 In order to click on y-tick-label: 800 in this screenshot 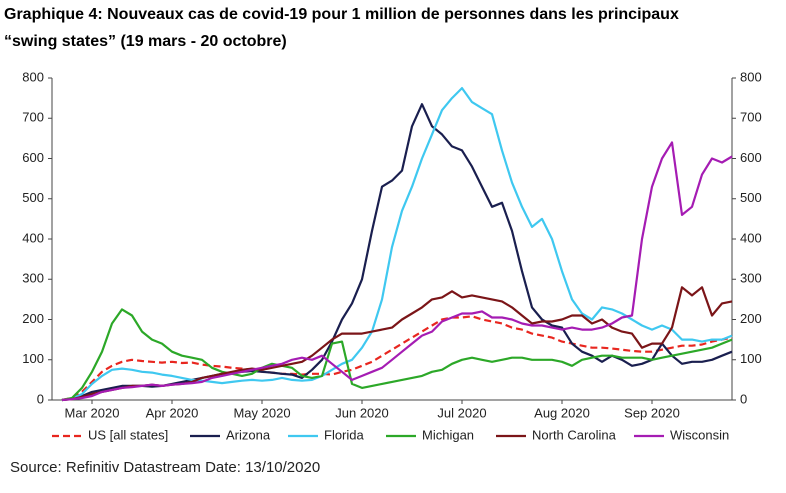, I will do `click(33, 76)`.